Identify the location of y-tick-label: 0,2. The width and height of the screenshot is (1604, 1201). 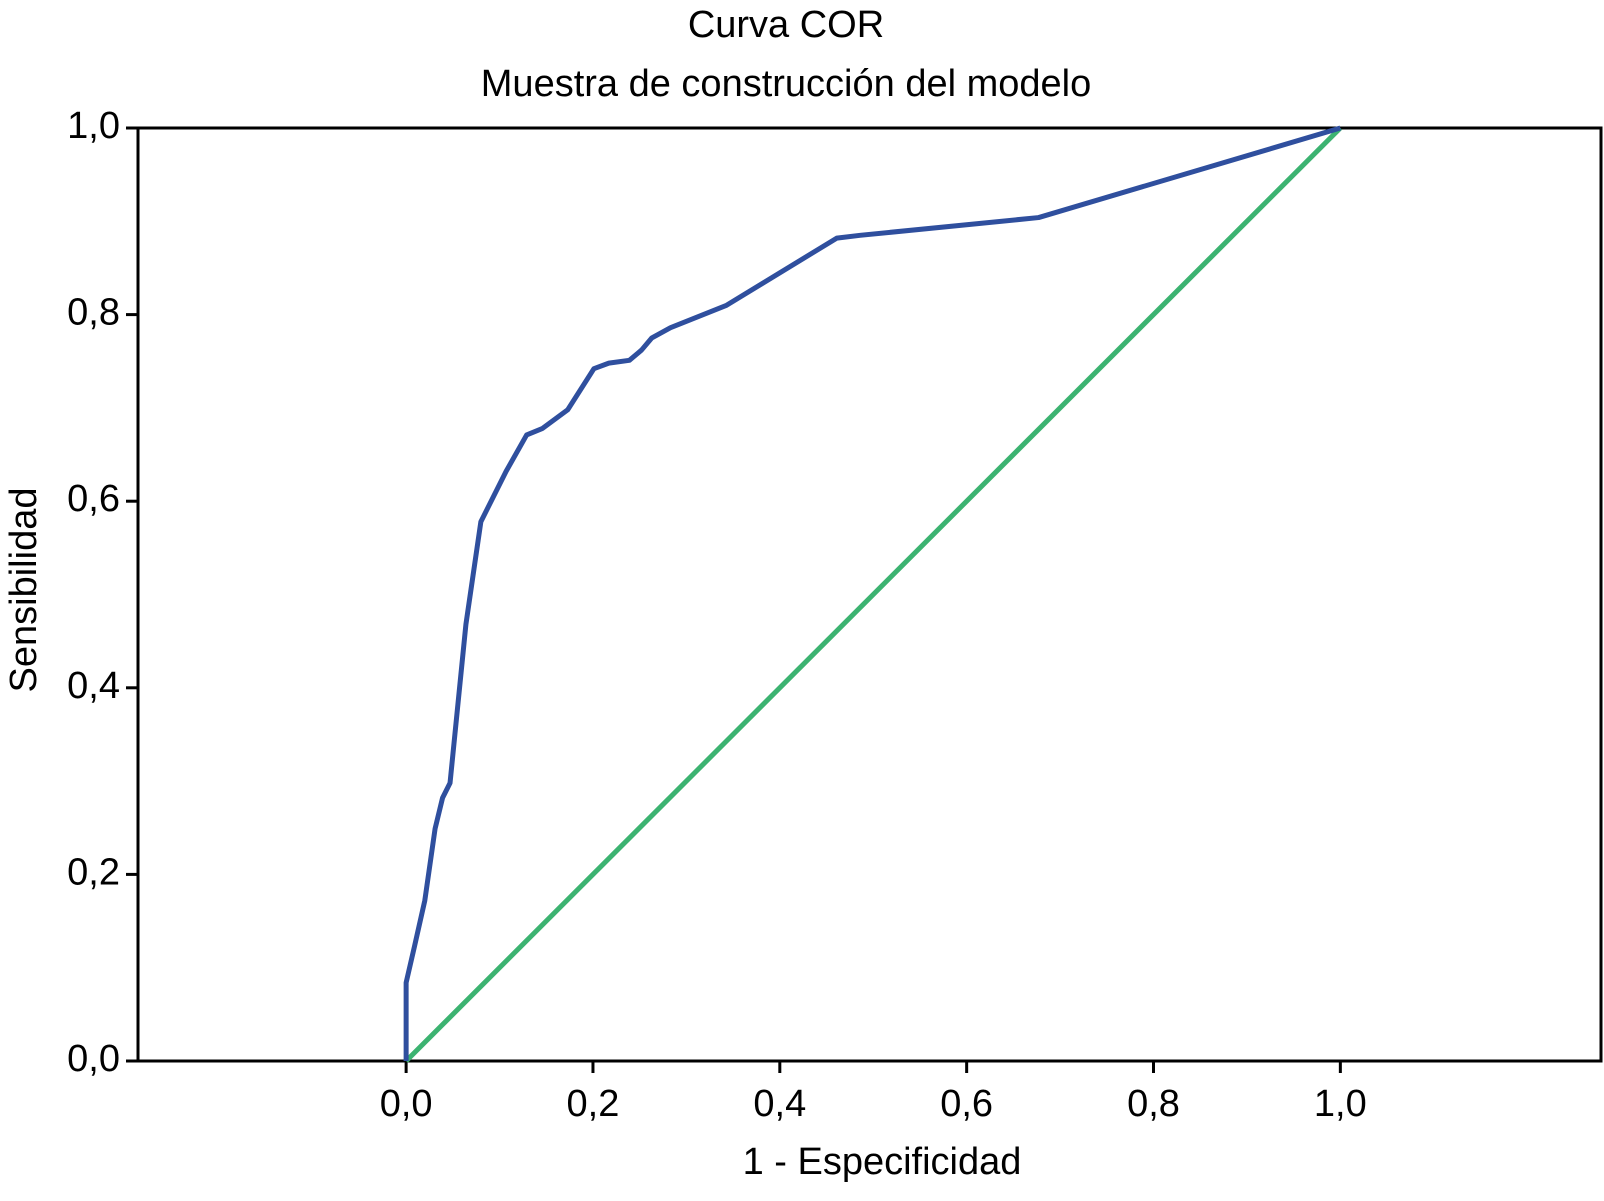
(93, 872).